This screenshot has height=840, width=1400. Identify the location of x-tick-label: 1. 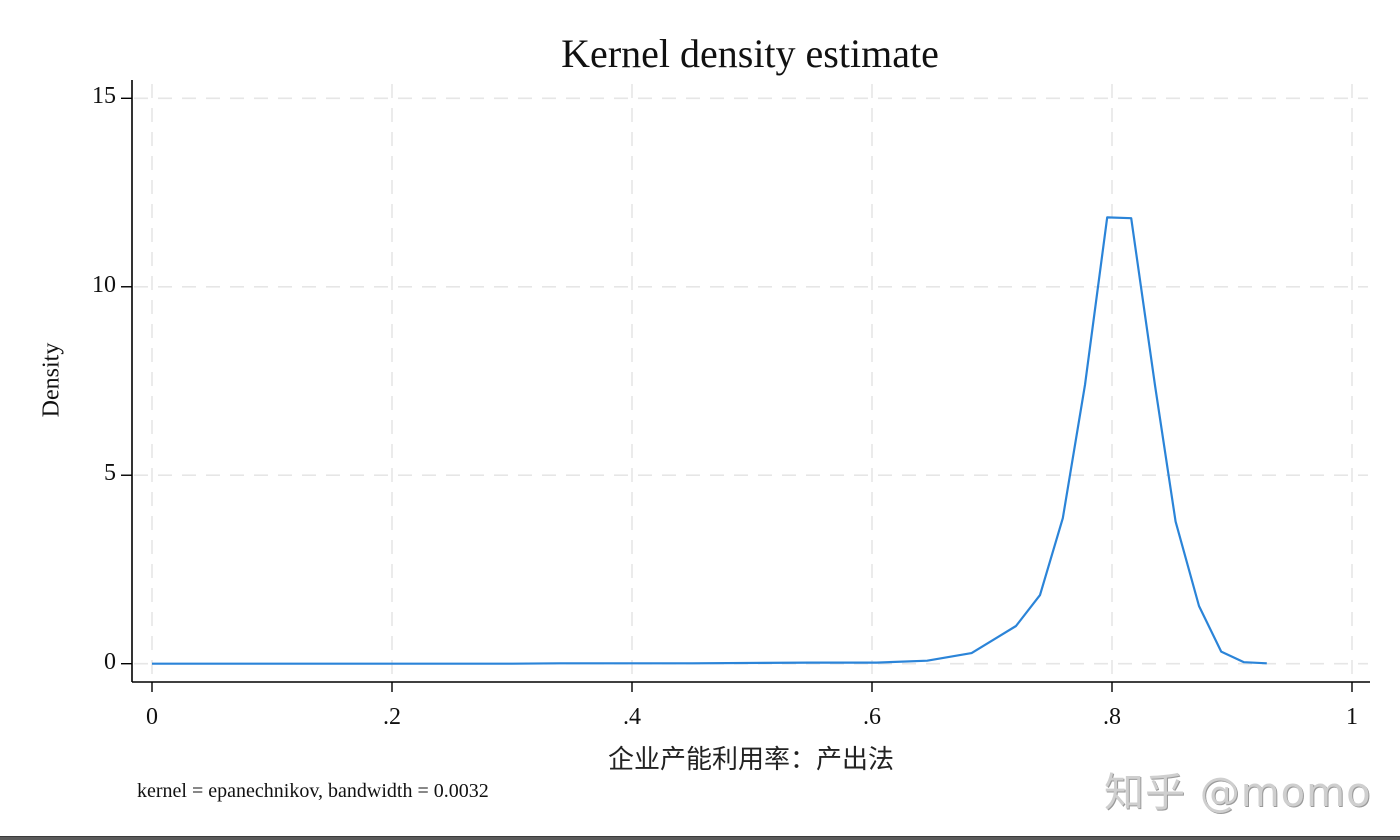
(1352, 717).